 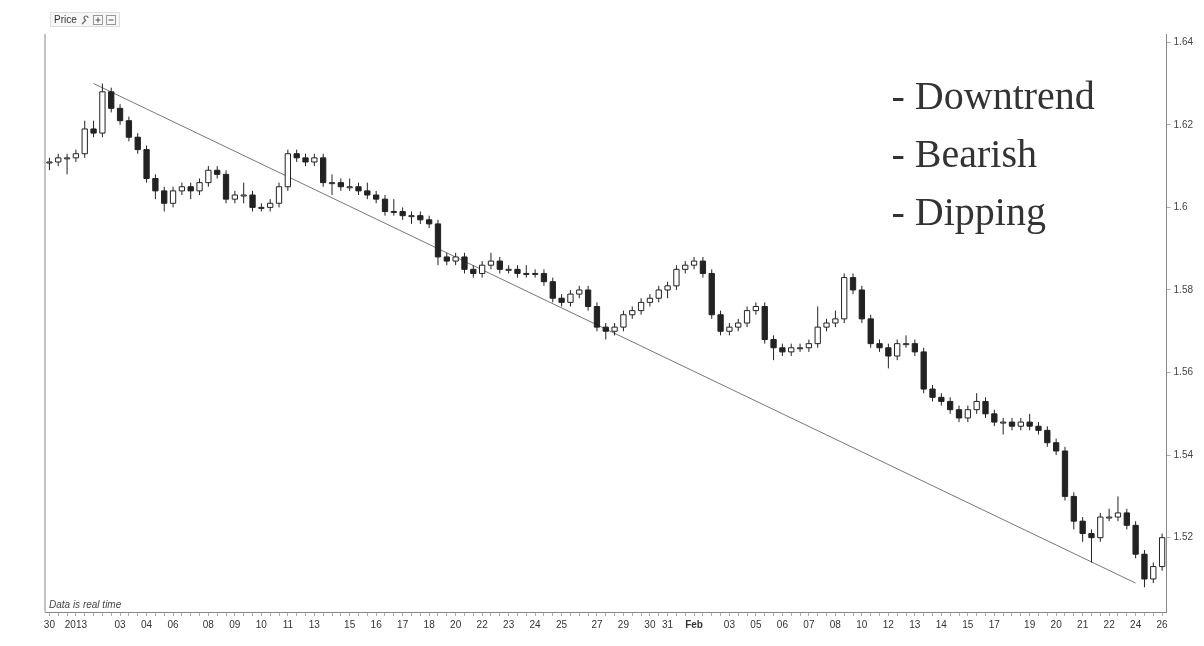 What do you see at coordinates (941, 624) in the screenshot?
I see `x-tick-label: 14` at bounding box center [941, 624].